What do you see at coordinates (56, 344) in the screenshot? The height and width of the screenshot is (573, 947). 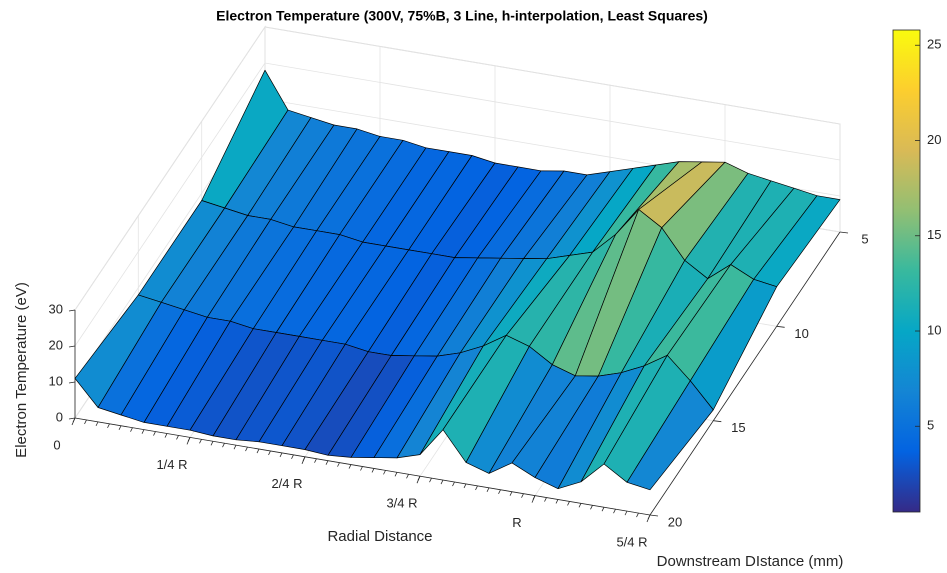 I see `z-tick-label: 20` at bounding box center [56, 344].